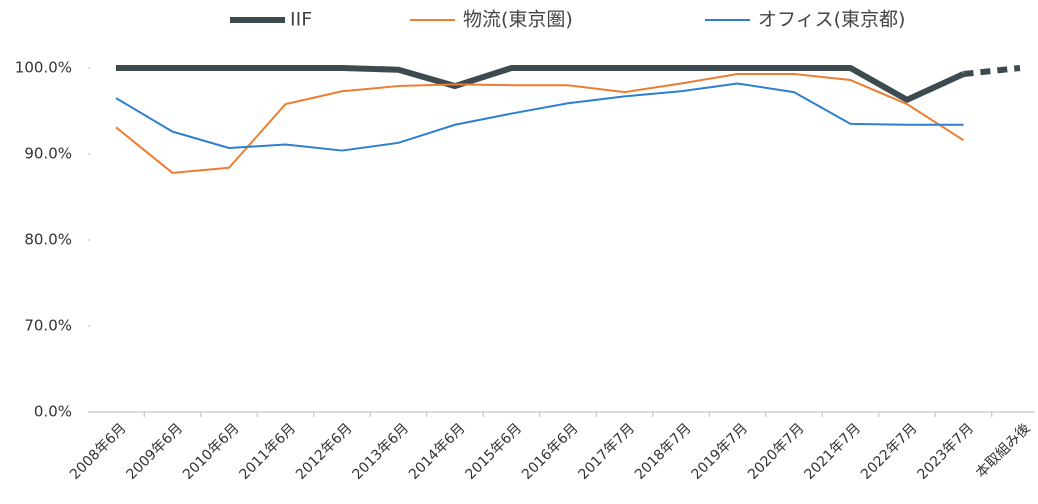  Describe the element at coordinates (889, 451) in the screenshot. I see `x-tick-label: 2022年7月` at that location.